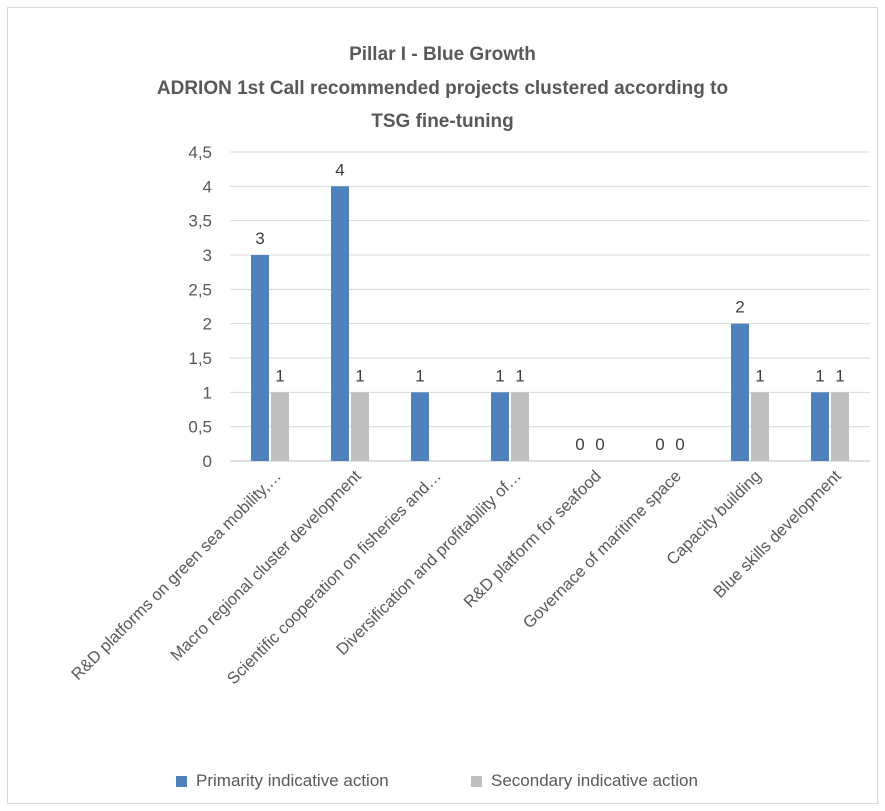  What do you see at coordinates (181, 781) in the screenshot?
I see `legend-swatch-primary` at bounding box center [181, 781].